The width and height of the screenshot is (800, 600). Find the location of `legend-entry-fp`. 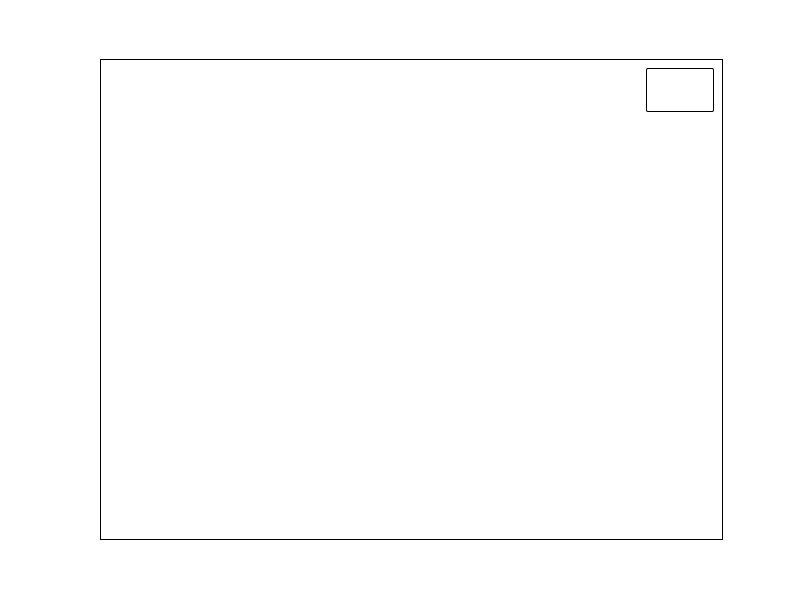

legend-entry-fp is located at coordinates (680, 98).